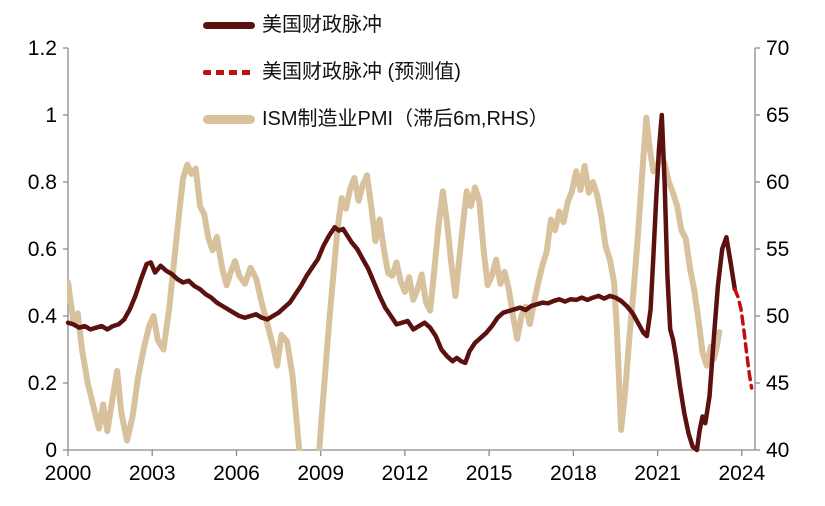 The height and width of the screenshot is (506, 825). Describe the element at coordinates (236, 473) in the screenshot. I see `x-tick-label: 2006` at that location.